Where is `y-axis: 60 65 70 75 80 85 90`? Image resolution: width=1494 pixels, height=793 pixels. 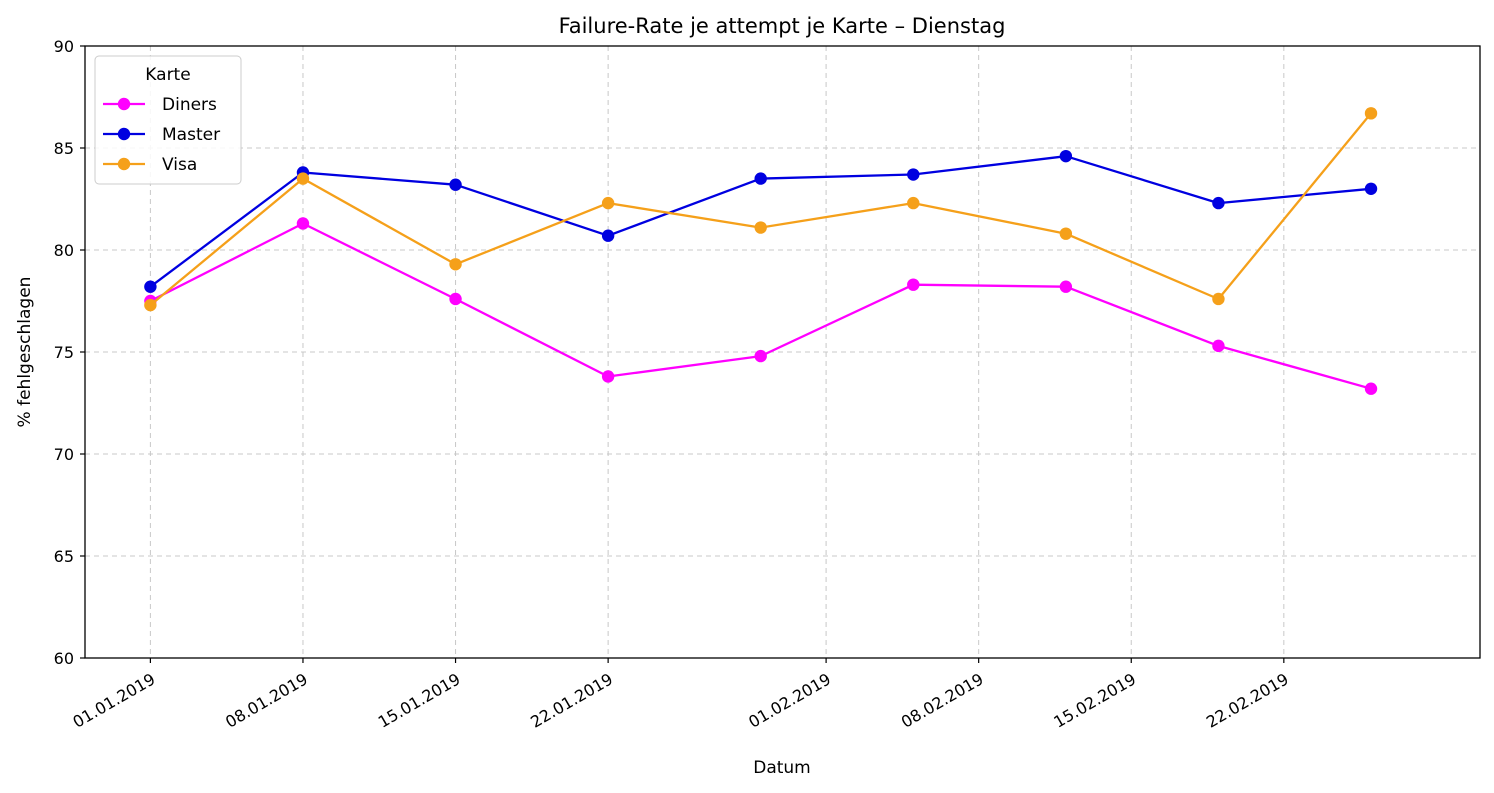 y-axis: 60 65 70 75 80 85 90 is located at coordinates (69, 352).